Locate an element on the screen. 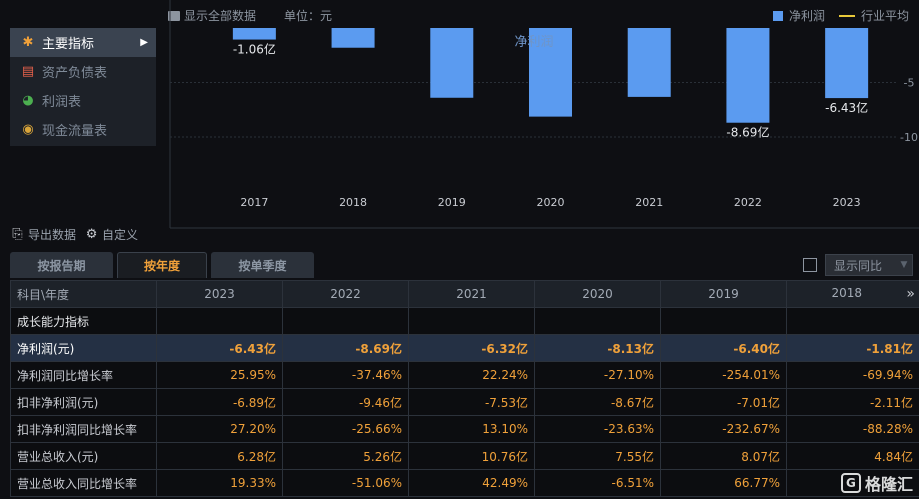 The width and height of the screenshot is (919, 499). cell-value: -27.10% is located at coordinates (597, 375).